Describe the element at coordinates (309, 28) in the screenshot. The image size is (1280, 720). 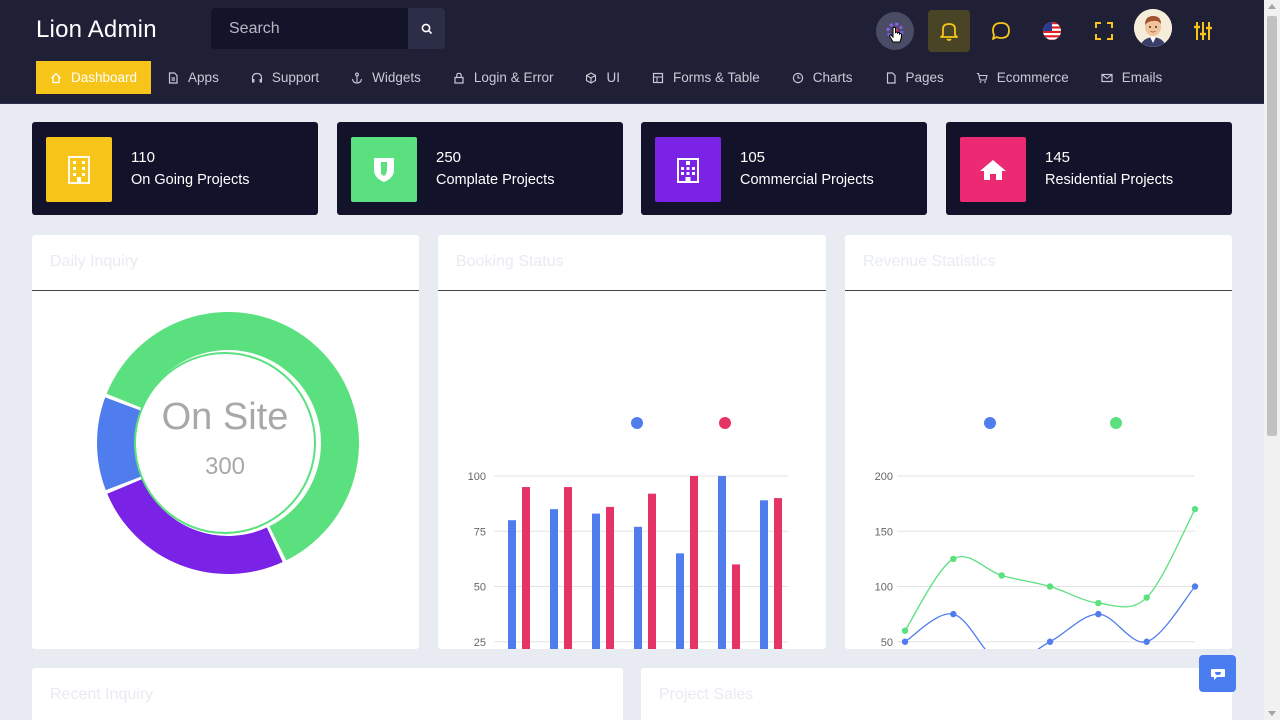
I see `search-input` at that location.